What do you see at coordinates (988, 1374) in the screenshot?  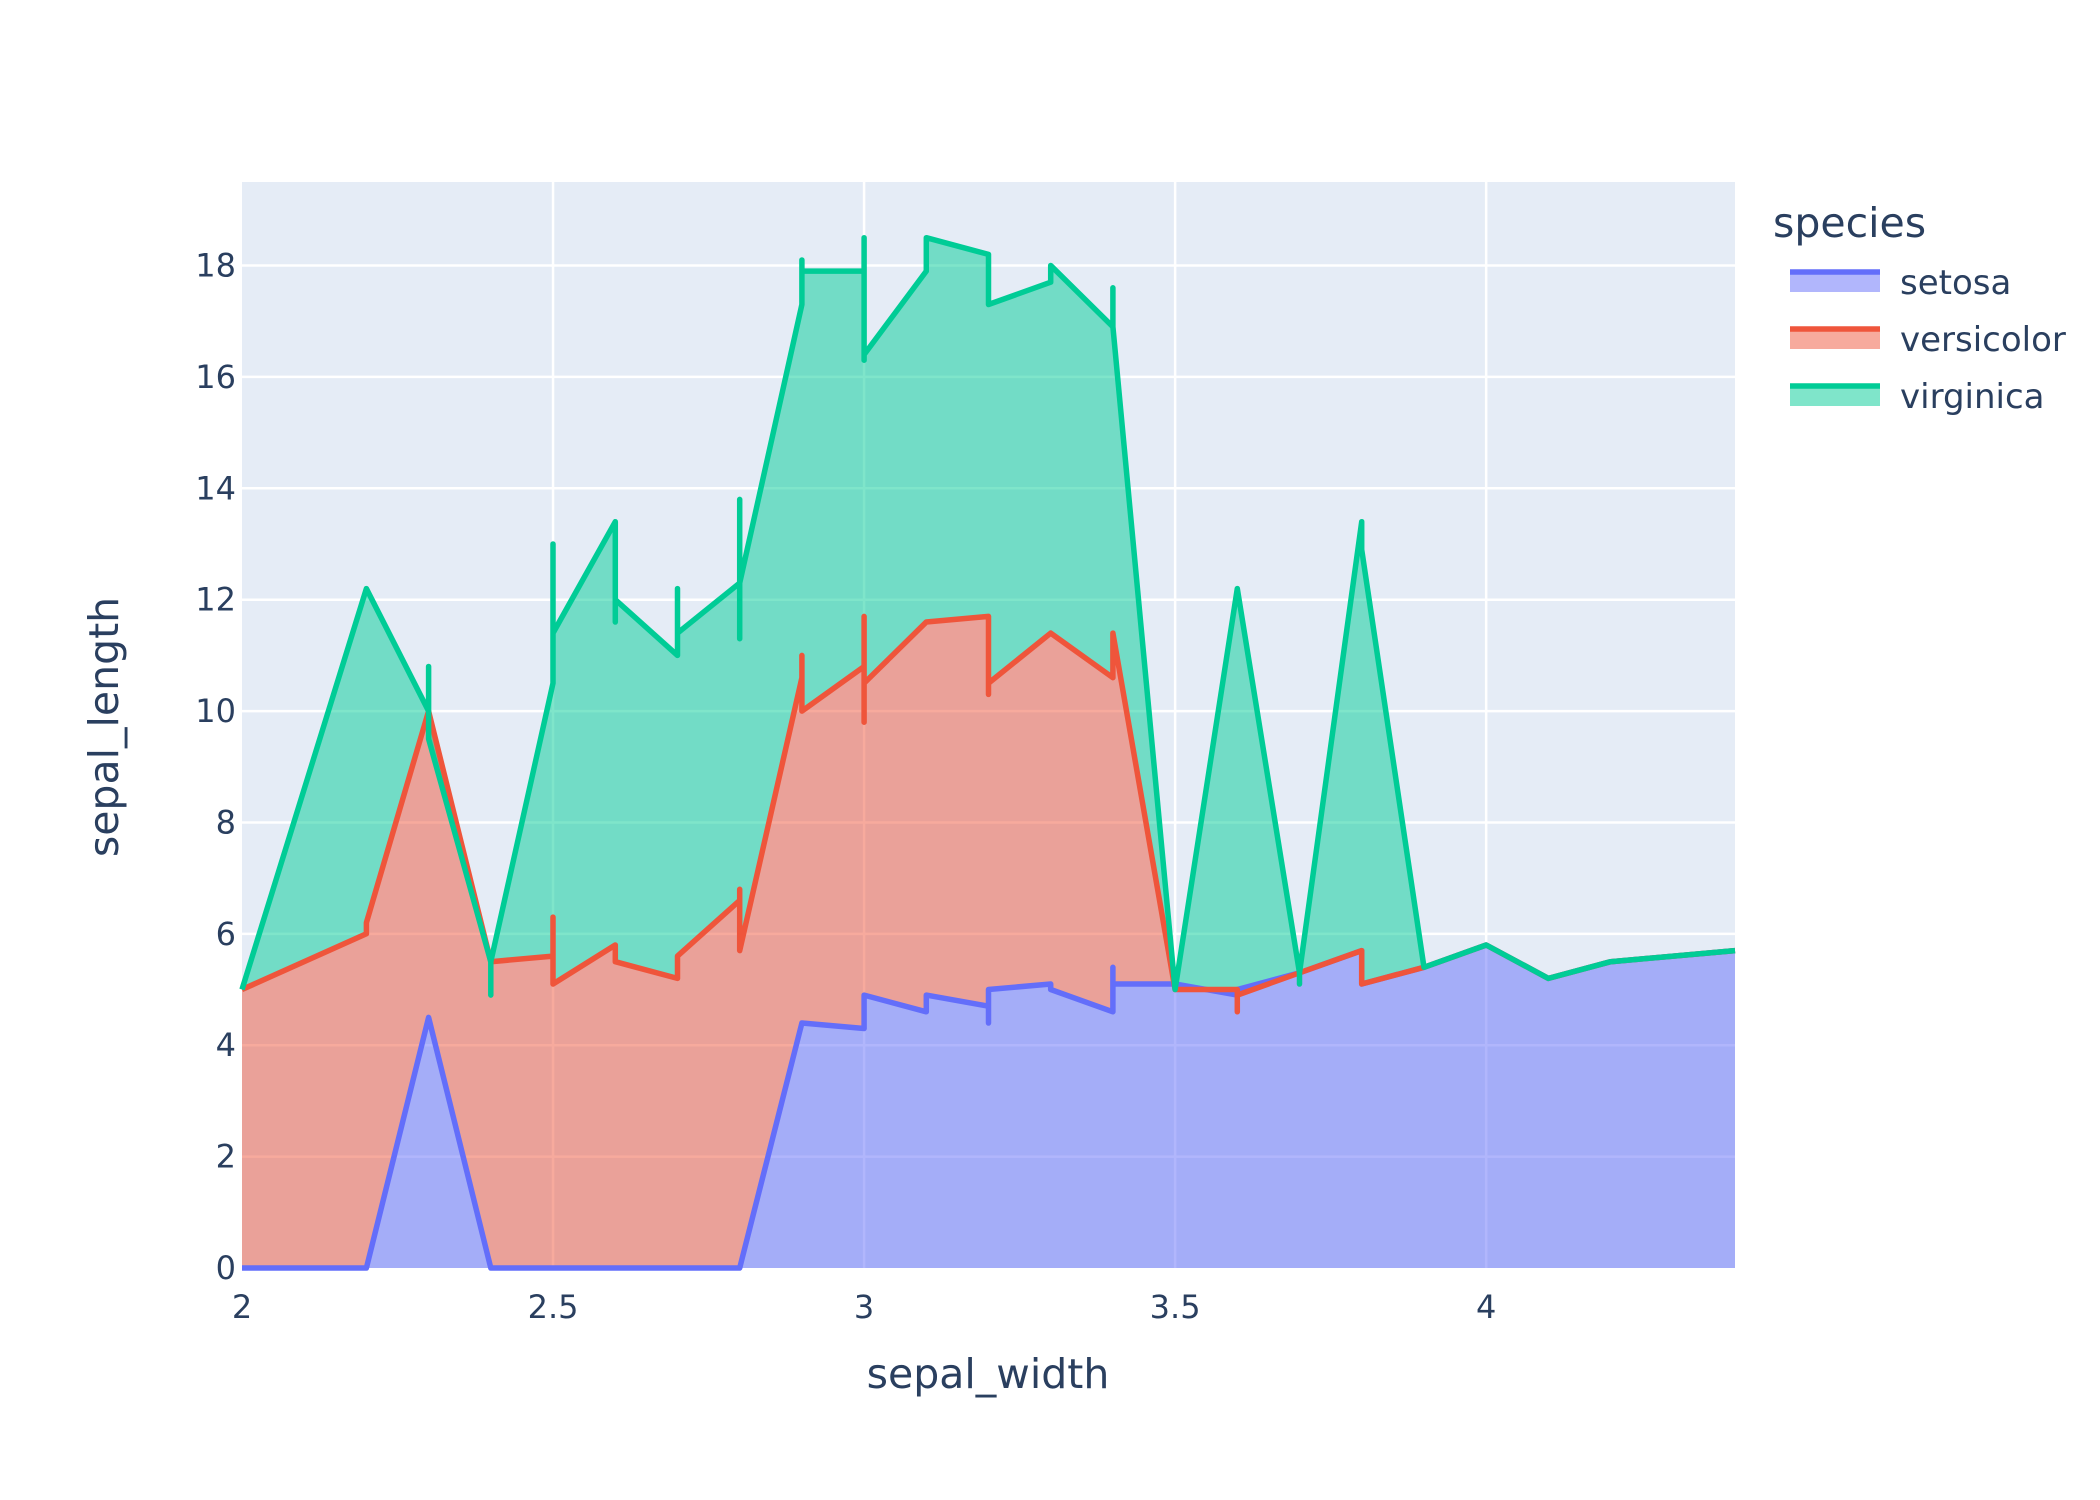 I see `x-axis-title: sepal_width` at bounding box center [988, 1374].